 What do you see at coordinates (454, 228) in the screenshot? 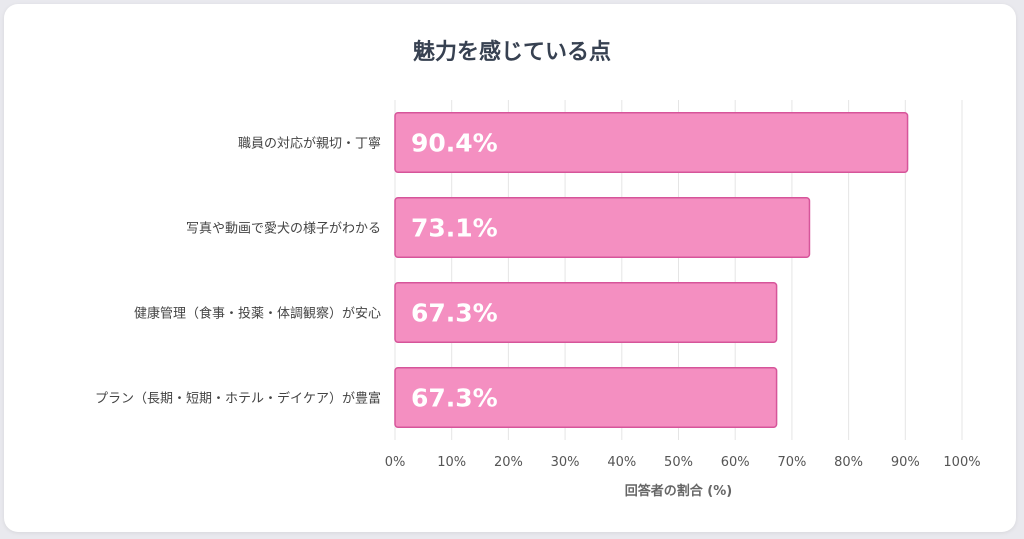
I see `bar-data-label: 73.1%` at bounding box center [454, 228].